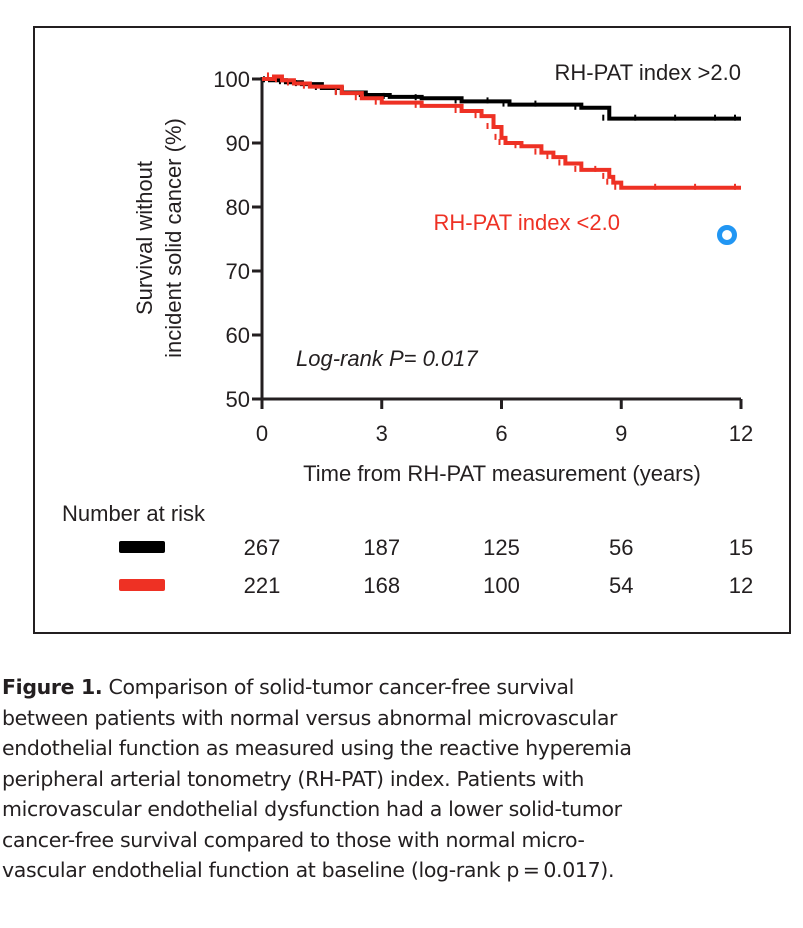  Describe the element at coordinates (501, 547) in the screenshot. I see `risk-count: 125` at that location.